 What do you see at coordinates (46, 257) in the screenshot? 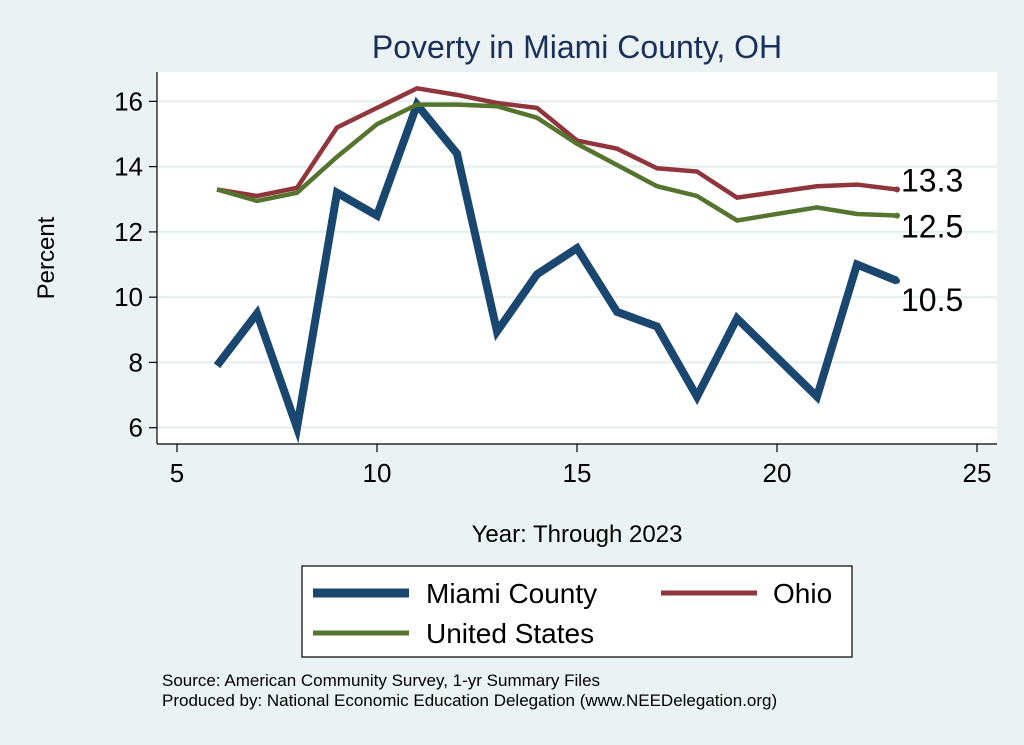
I see `y-axis-label: Percent` at bounding box center [46, 257].